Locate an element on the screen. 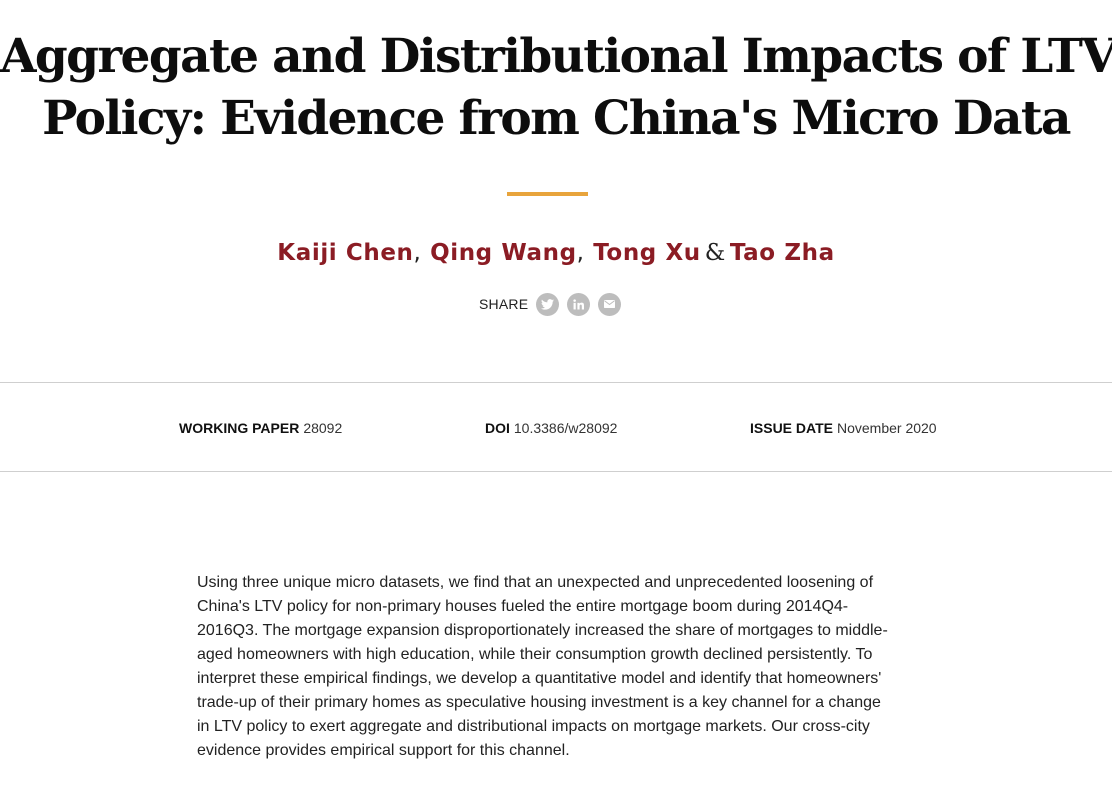  share-bar: SHARE is located at coordinates (554, 304).